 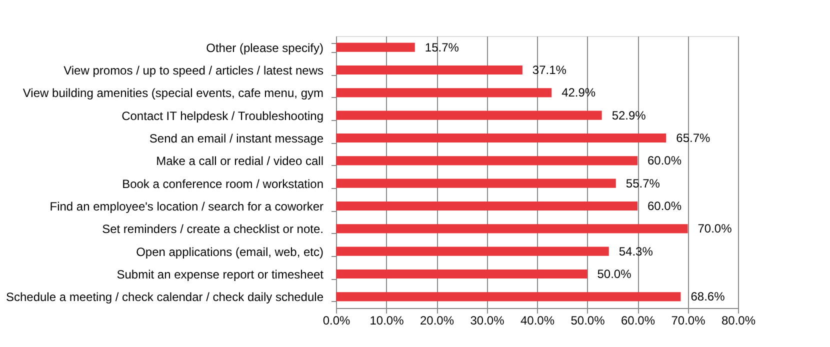 I want to click on x-tick-label: 0.0%, so click(x=336, y=321).